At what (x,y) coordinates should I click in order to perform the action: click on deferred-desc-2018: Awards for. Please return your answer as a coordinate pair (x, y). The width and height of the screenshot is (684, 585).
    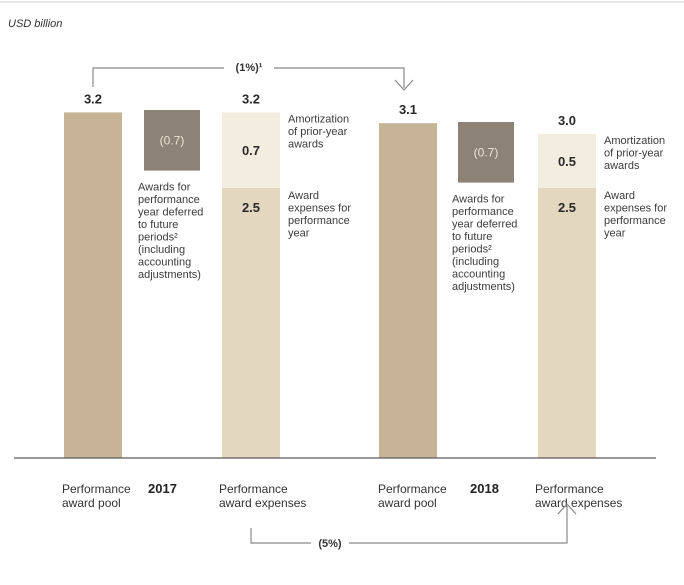
    Looking at the image, I should click on (478, 200).